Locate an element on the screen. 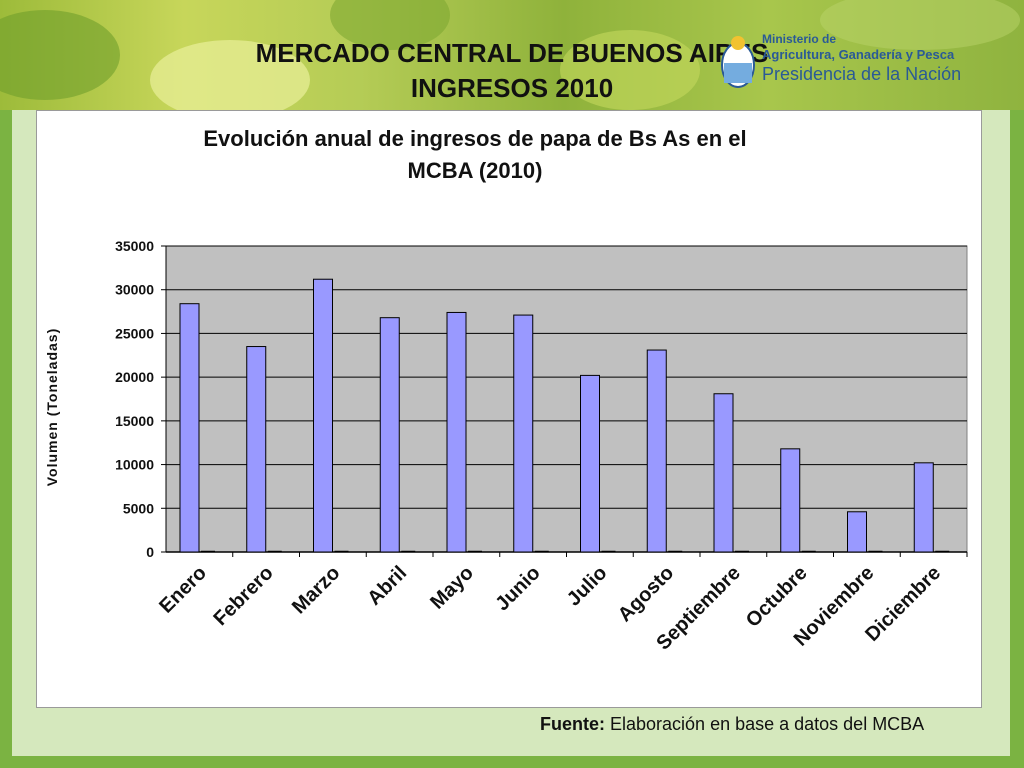  y-tick-label: 35000 is located at coordinates (134, 246).